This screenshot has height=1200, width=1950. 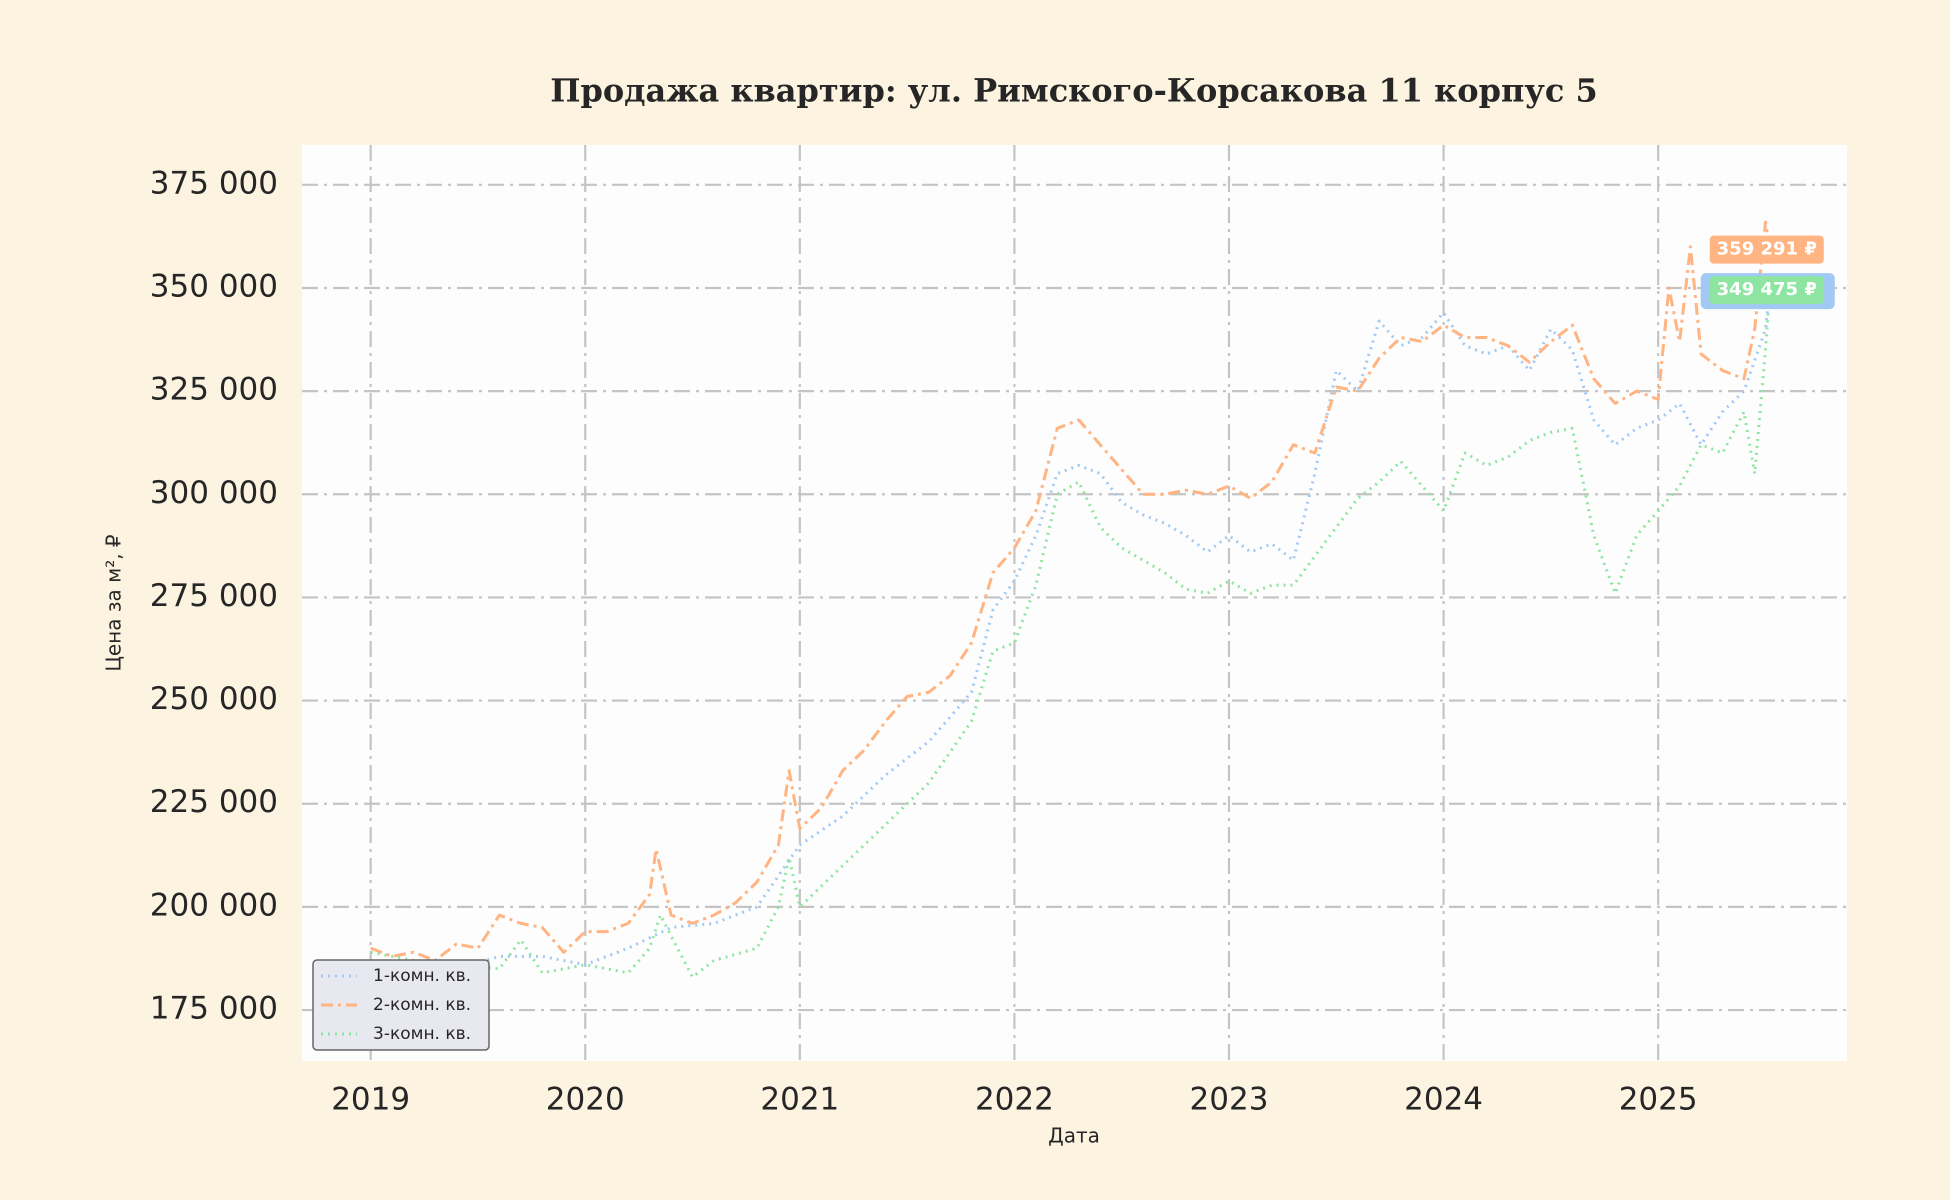 I want to click on y-tick-label: 250 000, so click(x=214, y=699).